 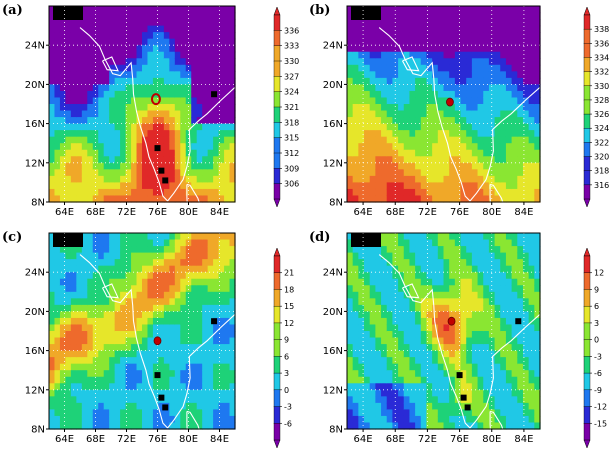 What do you see at coordinates (601, 171) in the screenshot?
I see `colorbar-tick-label: 318` at bounding box center [601, 171].